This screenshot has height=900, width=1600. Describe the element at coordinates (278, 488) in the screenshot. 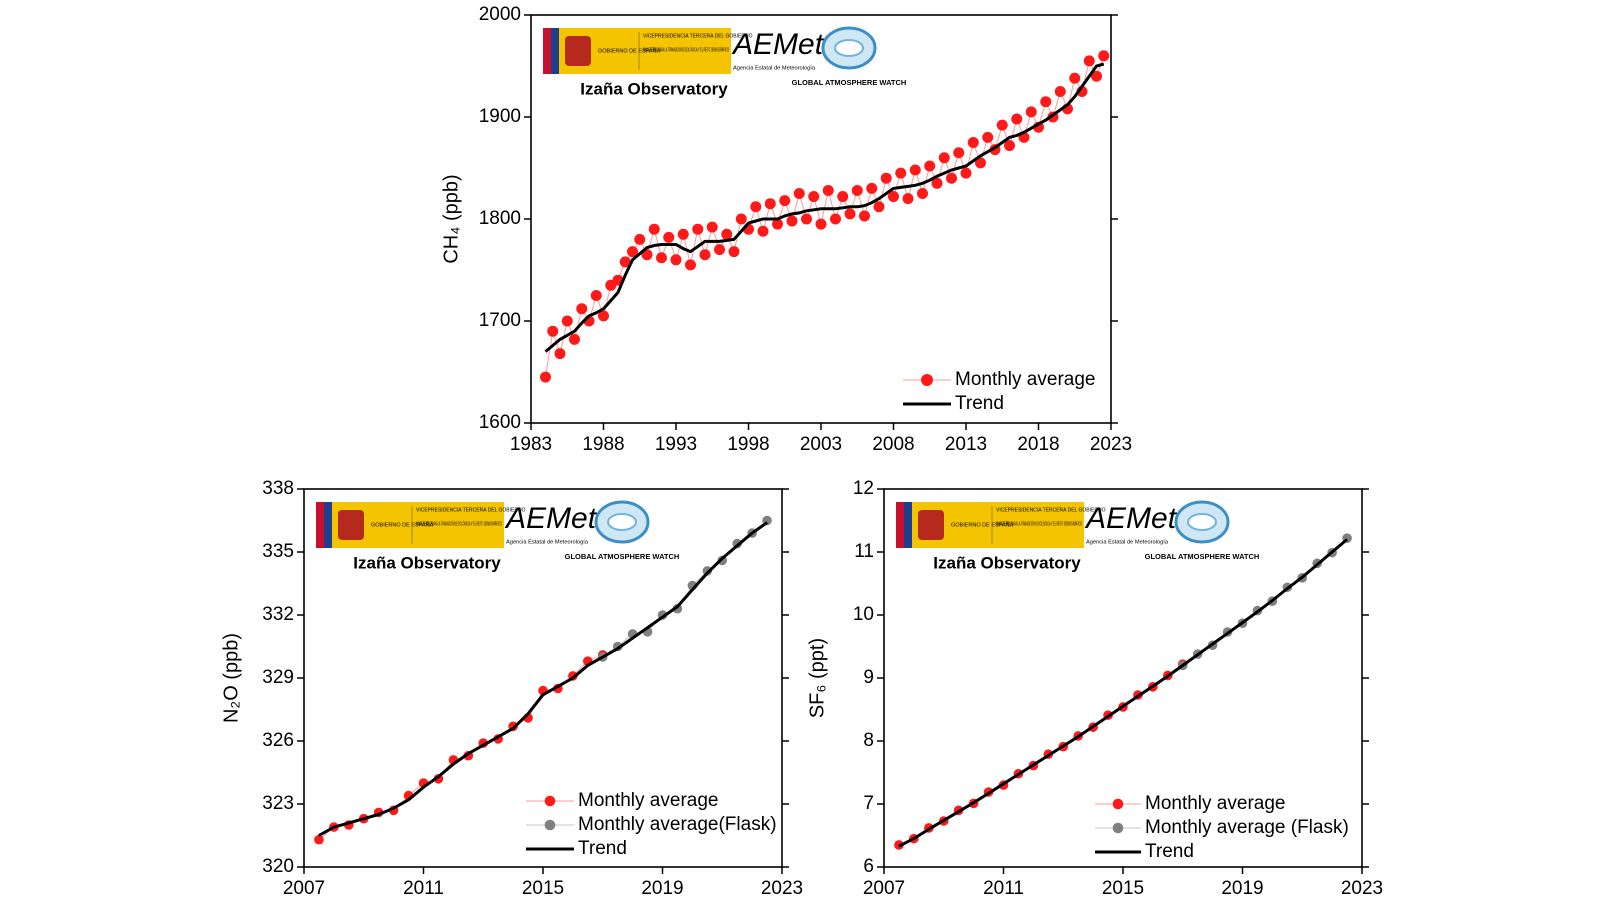

I see `y-tick-label: 338` at that location.